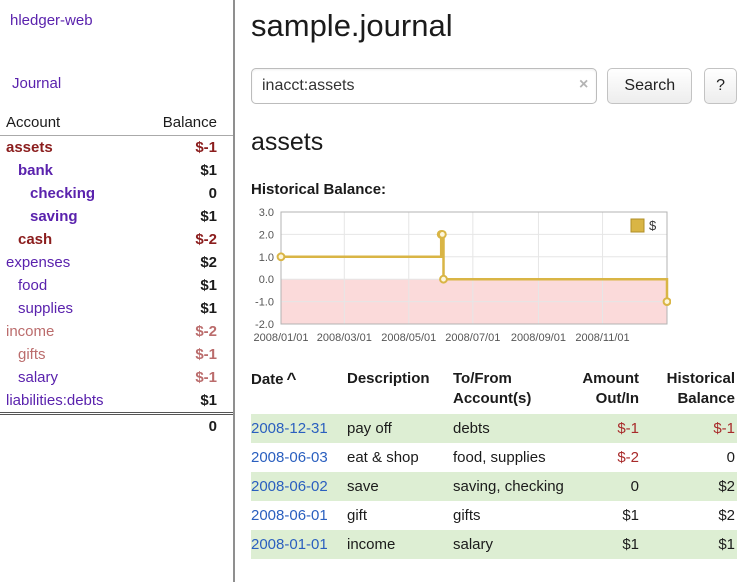 The width and height of the screenshot is (742, 582). I want to click on column-header-balance: Historical Balance, so click(693, 390).